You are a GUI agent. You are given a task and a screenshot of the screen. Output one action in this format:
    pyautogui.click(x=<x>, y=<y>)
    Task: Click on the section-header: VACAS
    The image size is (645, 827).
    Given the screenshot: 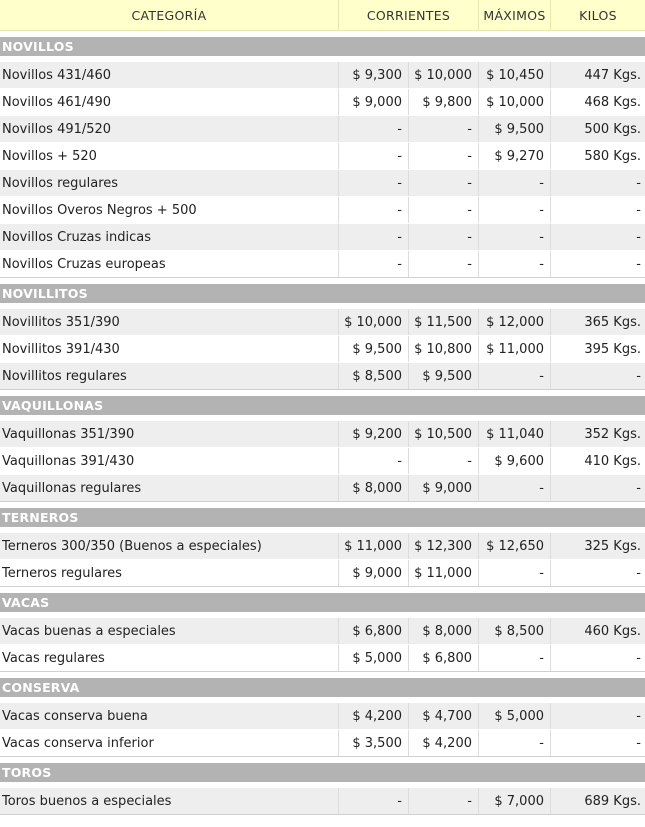 What is the action you would take?
    pyautogui.click(x=322, y=602)
    